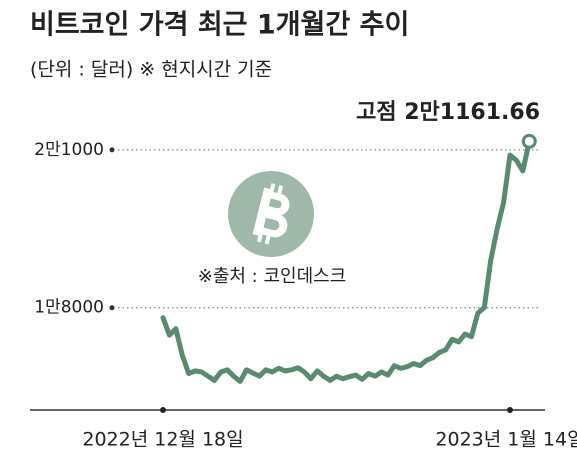  Describe the element at coordinates (271, 214) in the screenshot. I see `bitcoin-logo` at that location.